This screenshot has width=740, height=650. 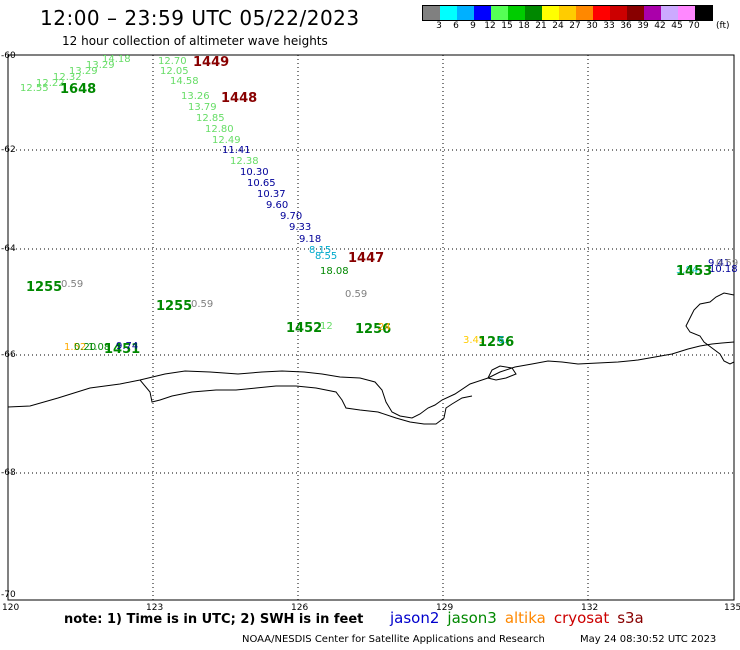 I want to click on wave-height-label: 11.41, so click(x=236, y=150).